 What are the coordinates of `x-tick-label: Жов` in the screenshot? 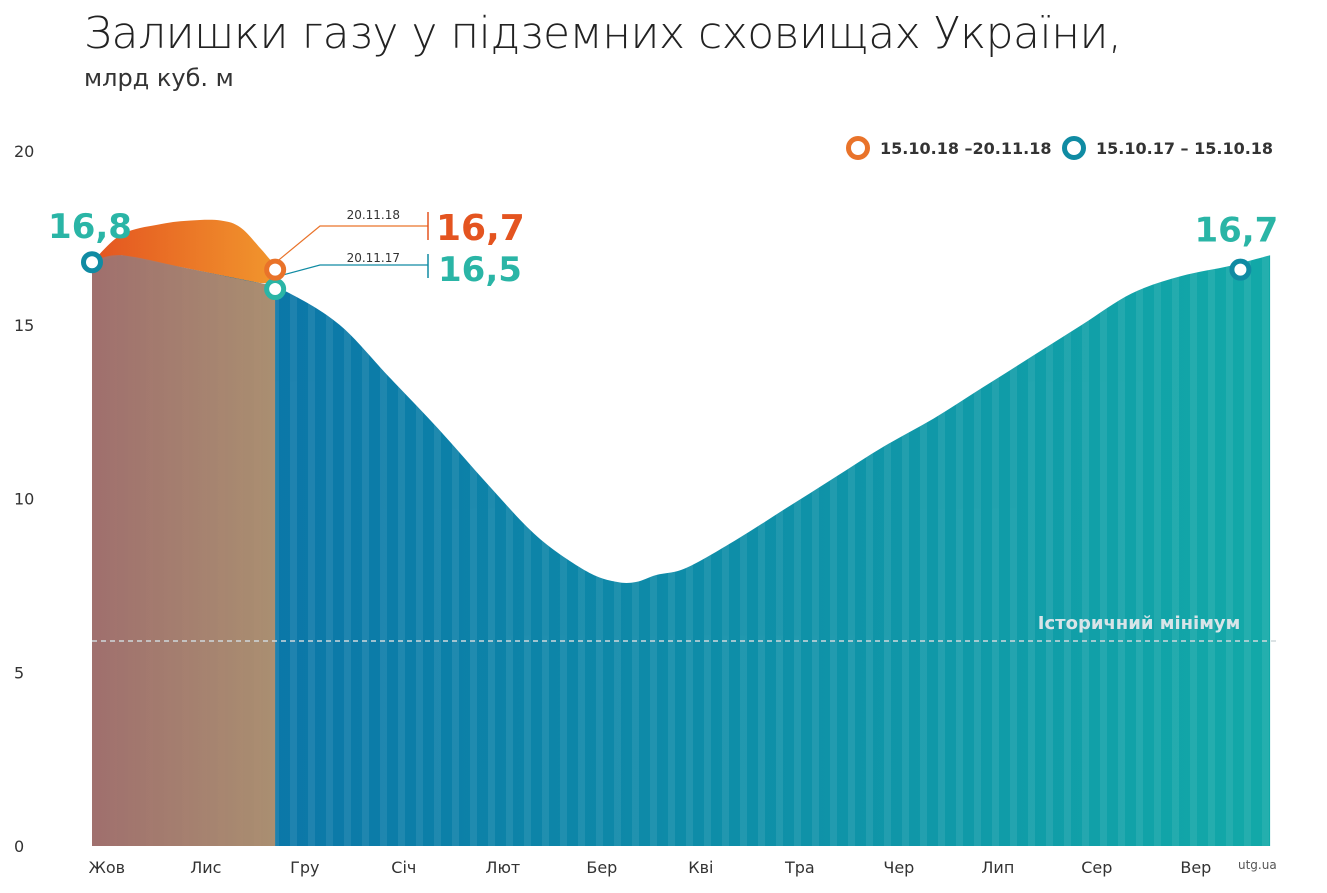 It's located at (107, 867).